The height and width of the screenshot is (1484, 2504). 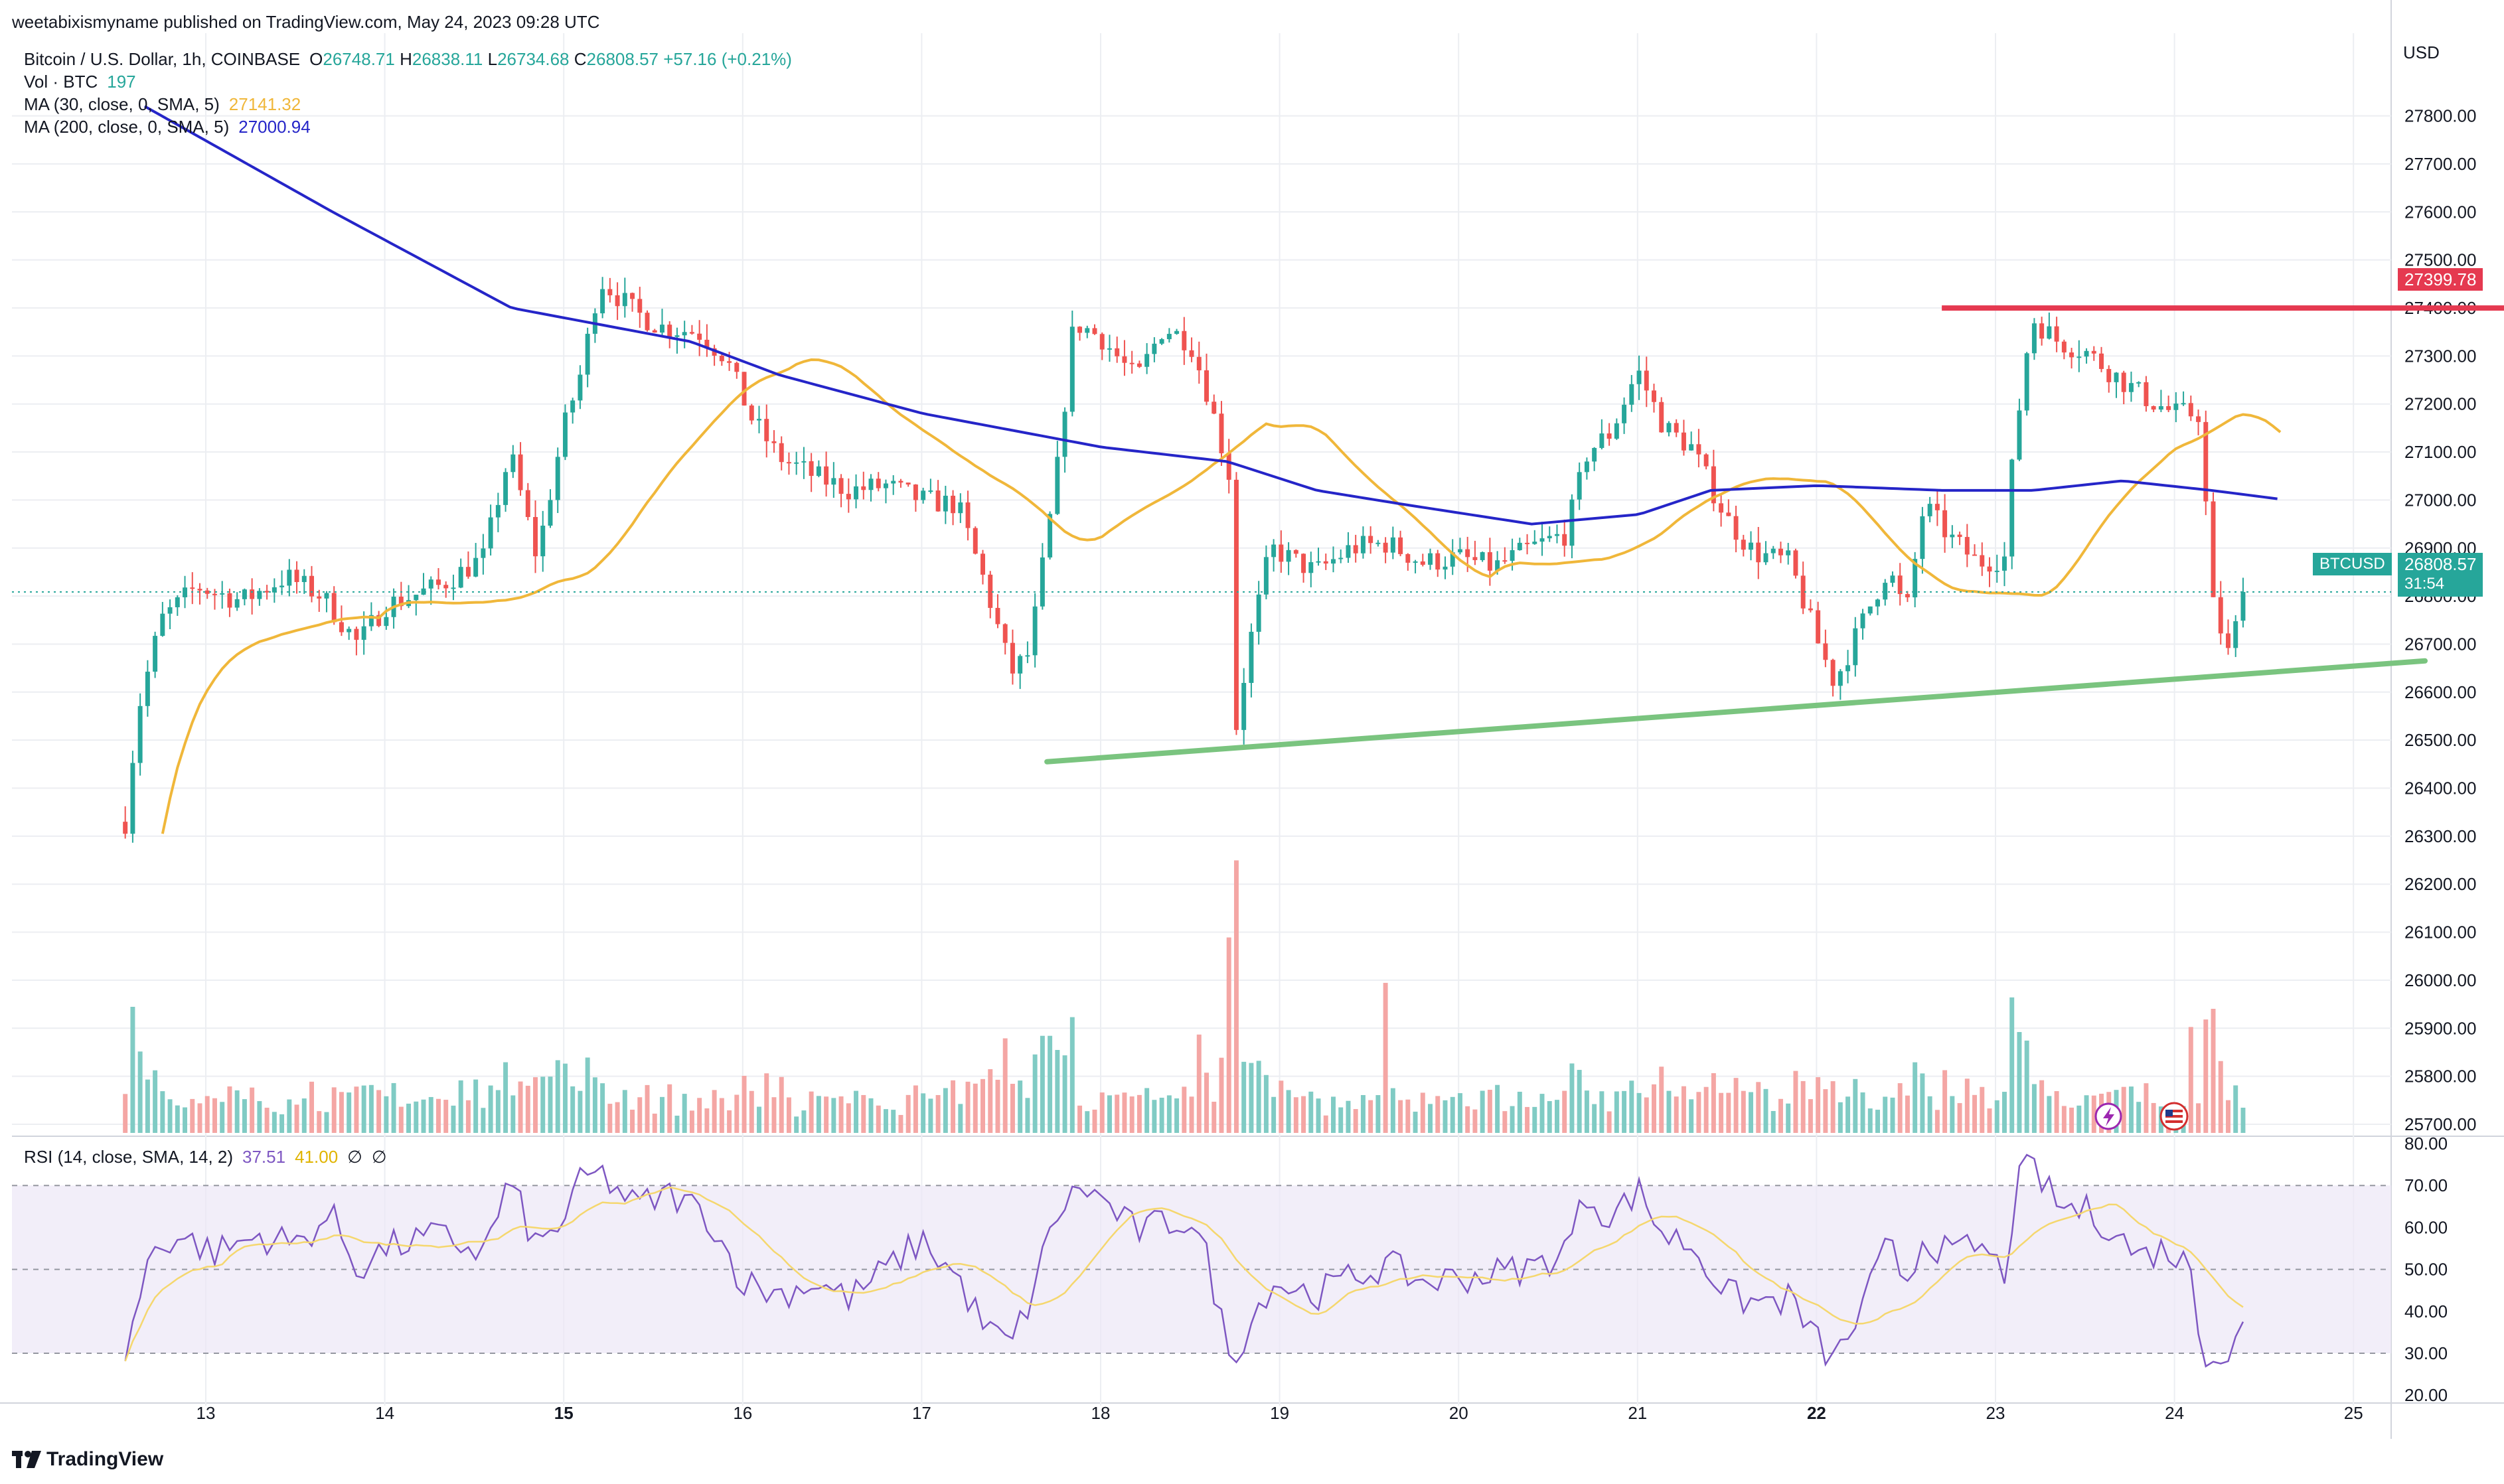 What do you see at coordinates (1184, 1274) in the screenshot?
I see `rsi-ma-line` at bounding box center [1184, 1274].